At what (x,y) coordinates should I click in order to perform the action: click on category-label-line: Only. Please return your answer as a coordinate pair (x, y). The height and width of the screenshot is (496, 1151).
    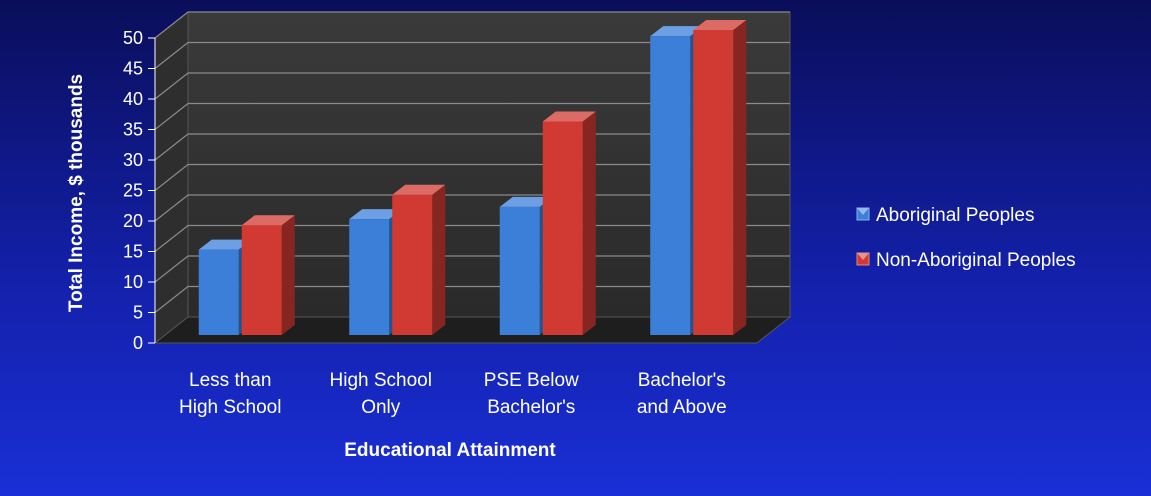
    Looking at the image, I should click on (381, 407).